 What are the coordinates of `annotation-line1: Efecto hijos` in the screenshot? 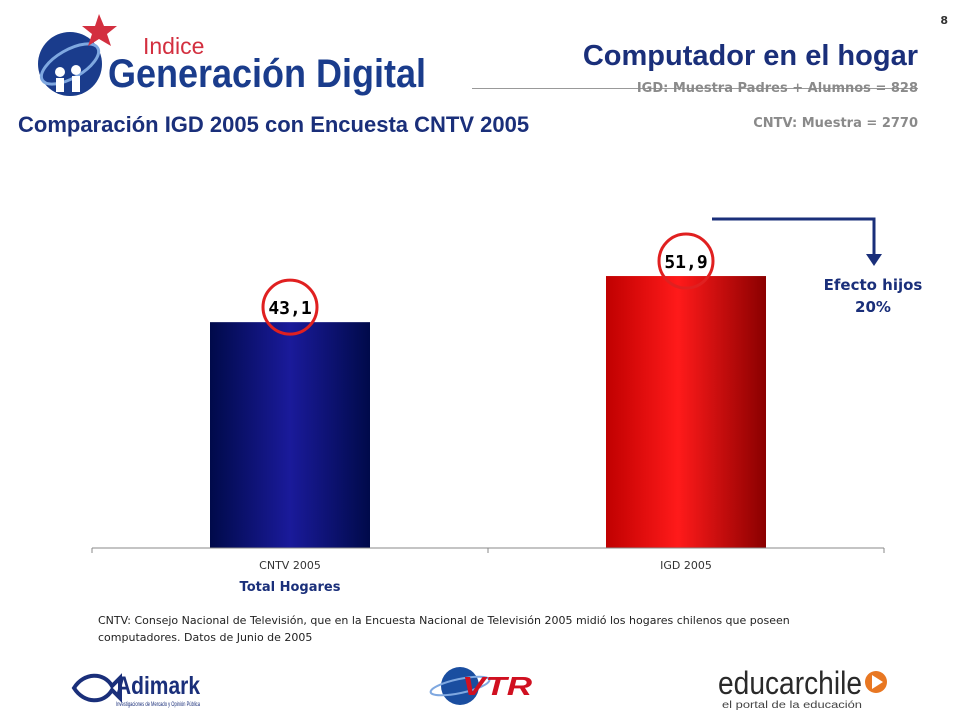 It's located at (873, 285).